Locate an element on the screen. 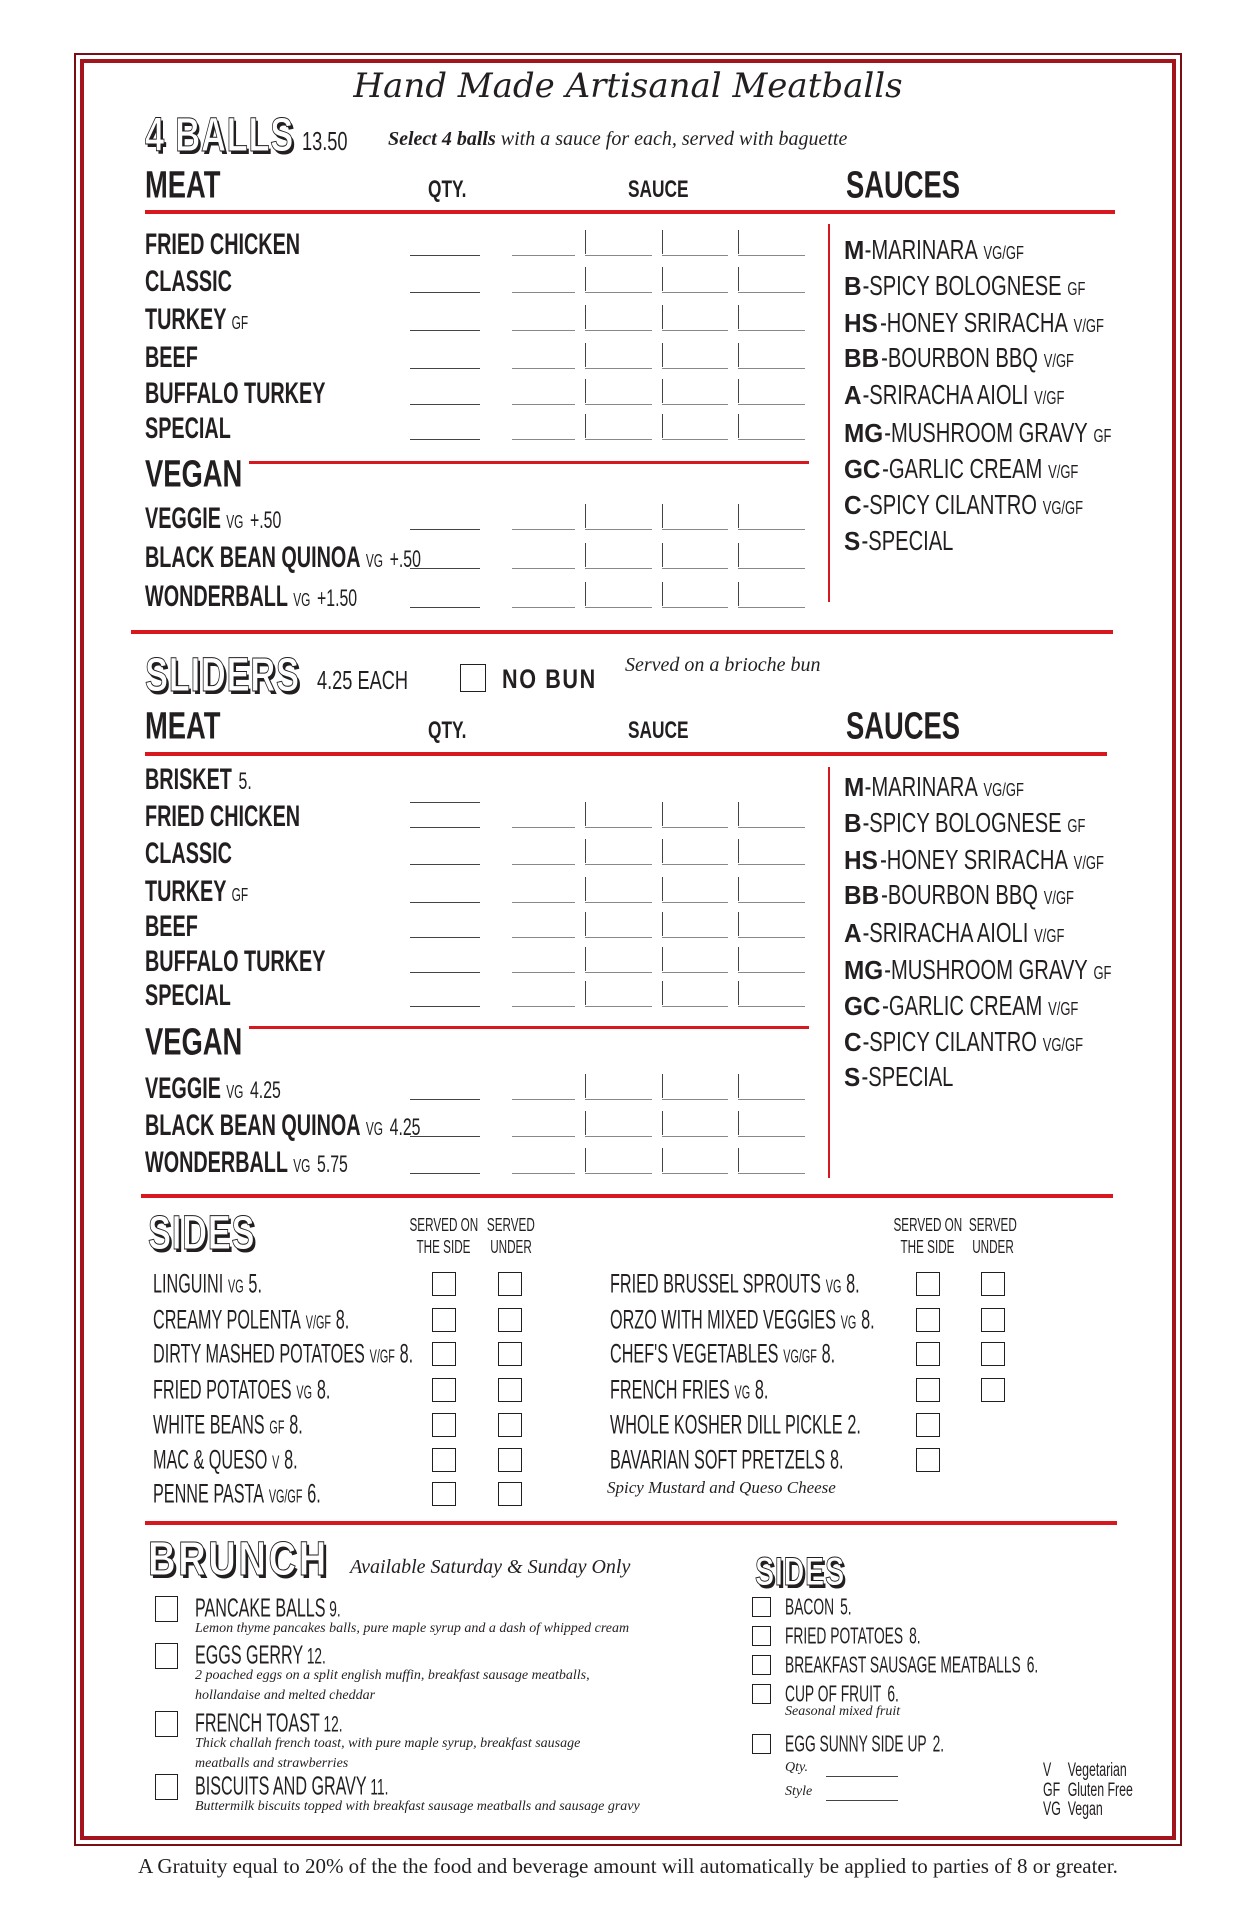 This screenshot has width=1256, height=1920. style-field is located at coordinates (862, 1800).